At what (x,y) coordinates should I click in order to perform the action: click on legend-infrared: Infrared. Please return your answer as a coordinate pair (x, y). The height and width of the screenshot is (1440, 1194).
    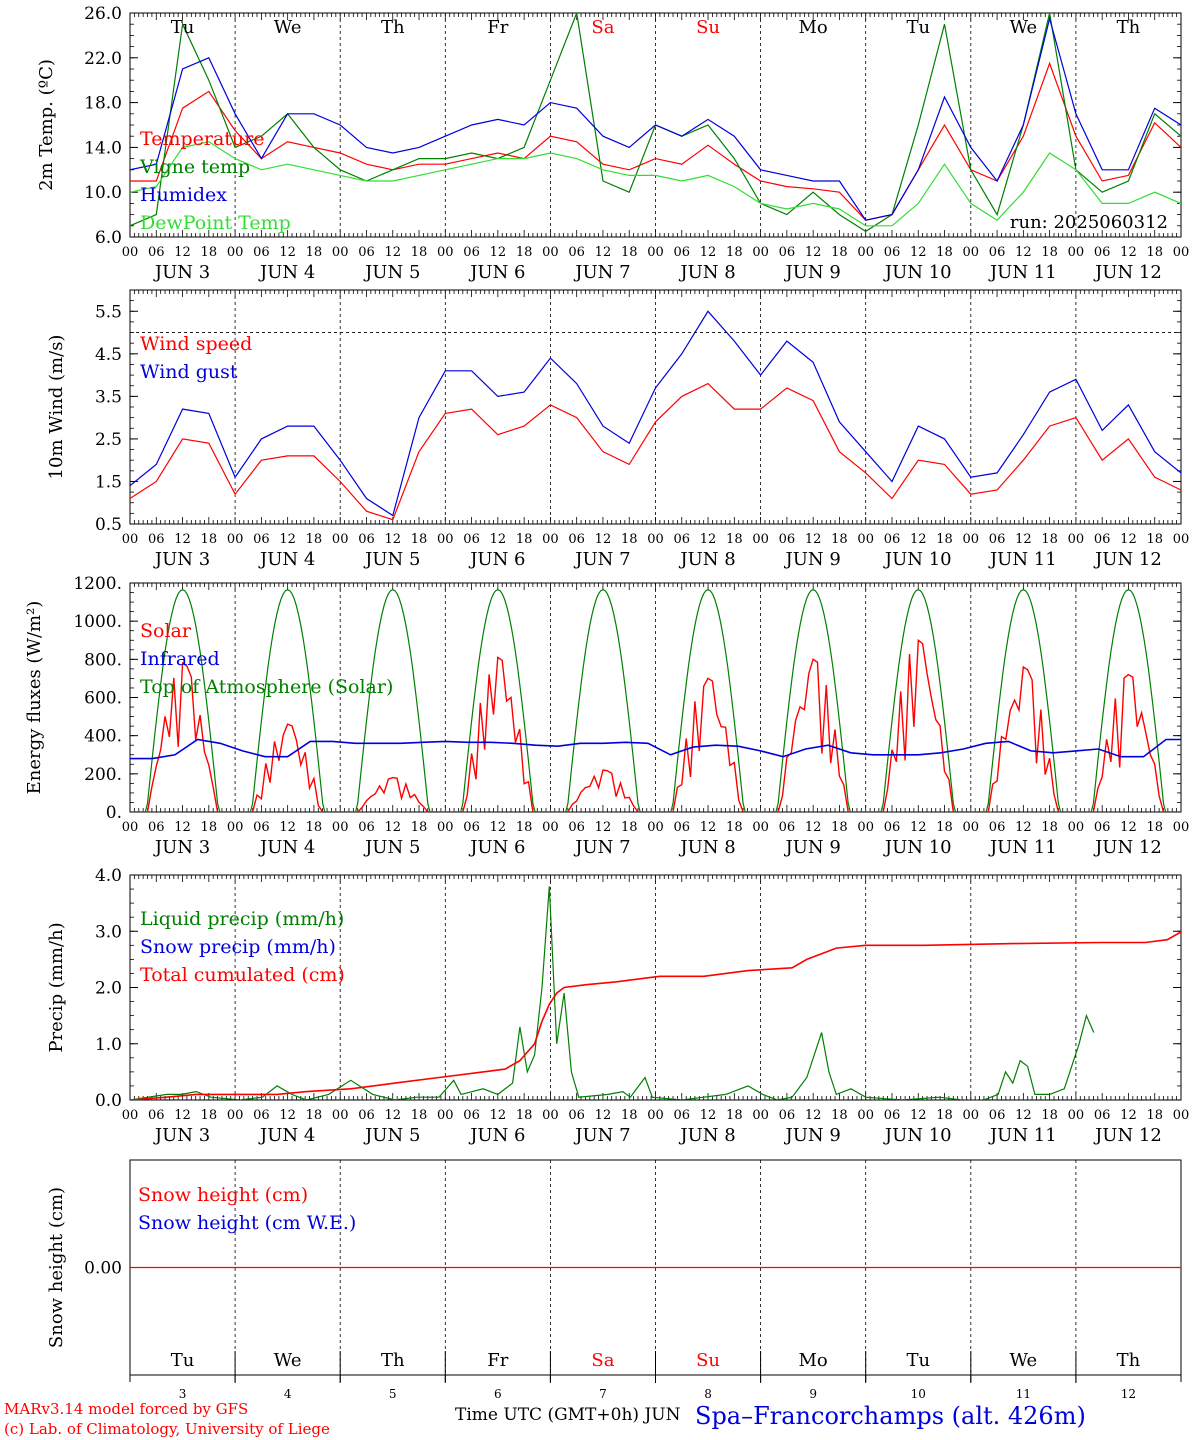
    Looking at the image, I should click on (180, 659).